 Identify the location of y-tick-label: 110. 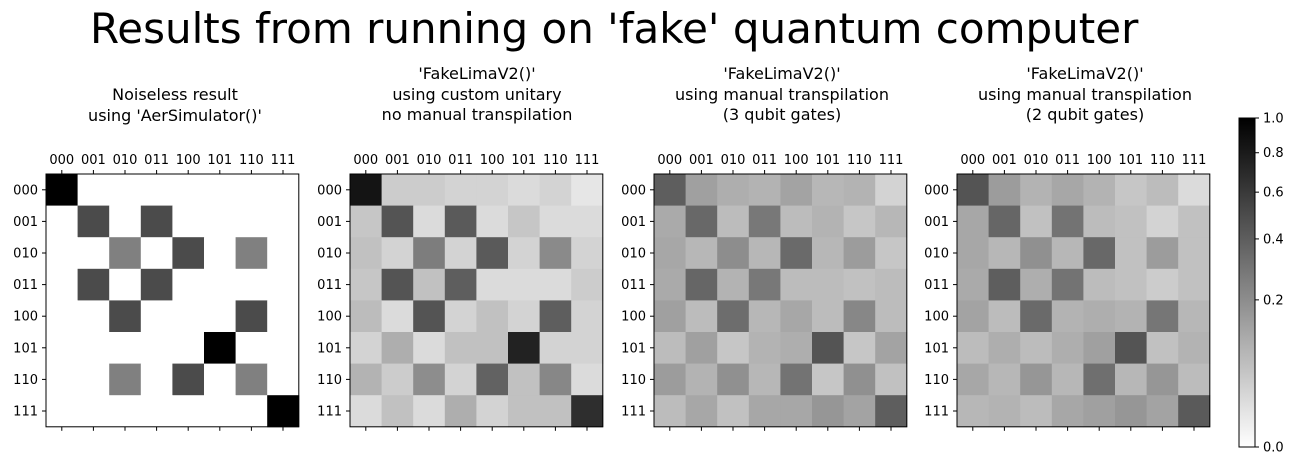
(329, 380).